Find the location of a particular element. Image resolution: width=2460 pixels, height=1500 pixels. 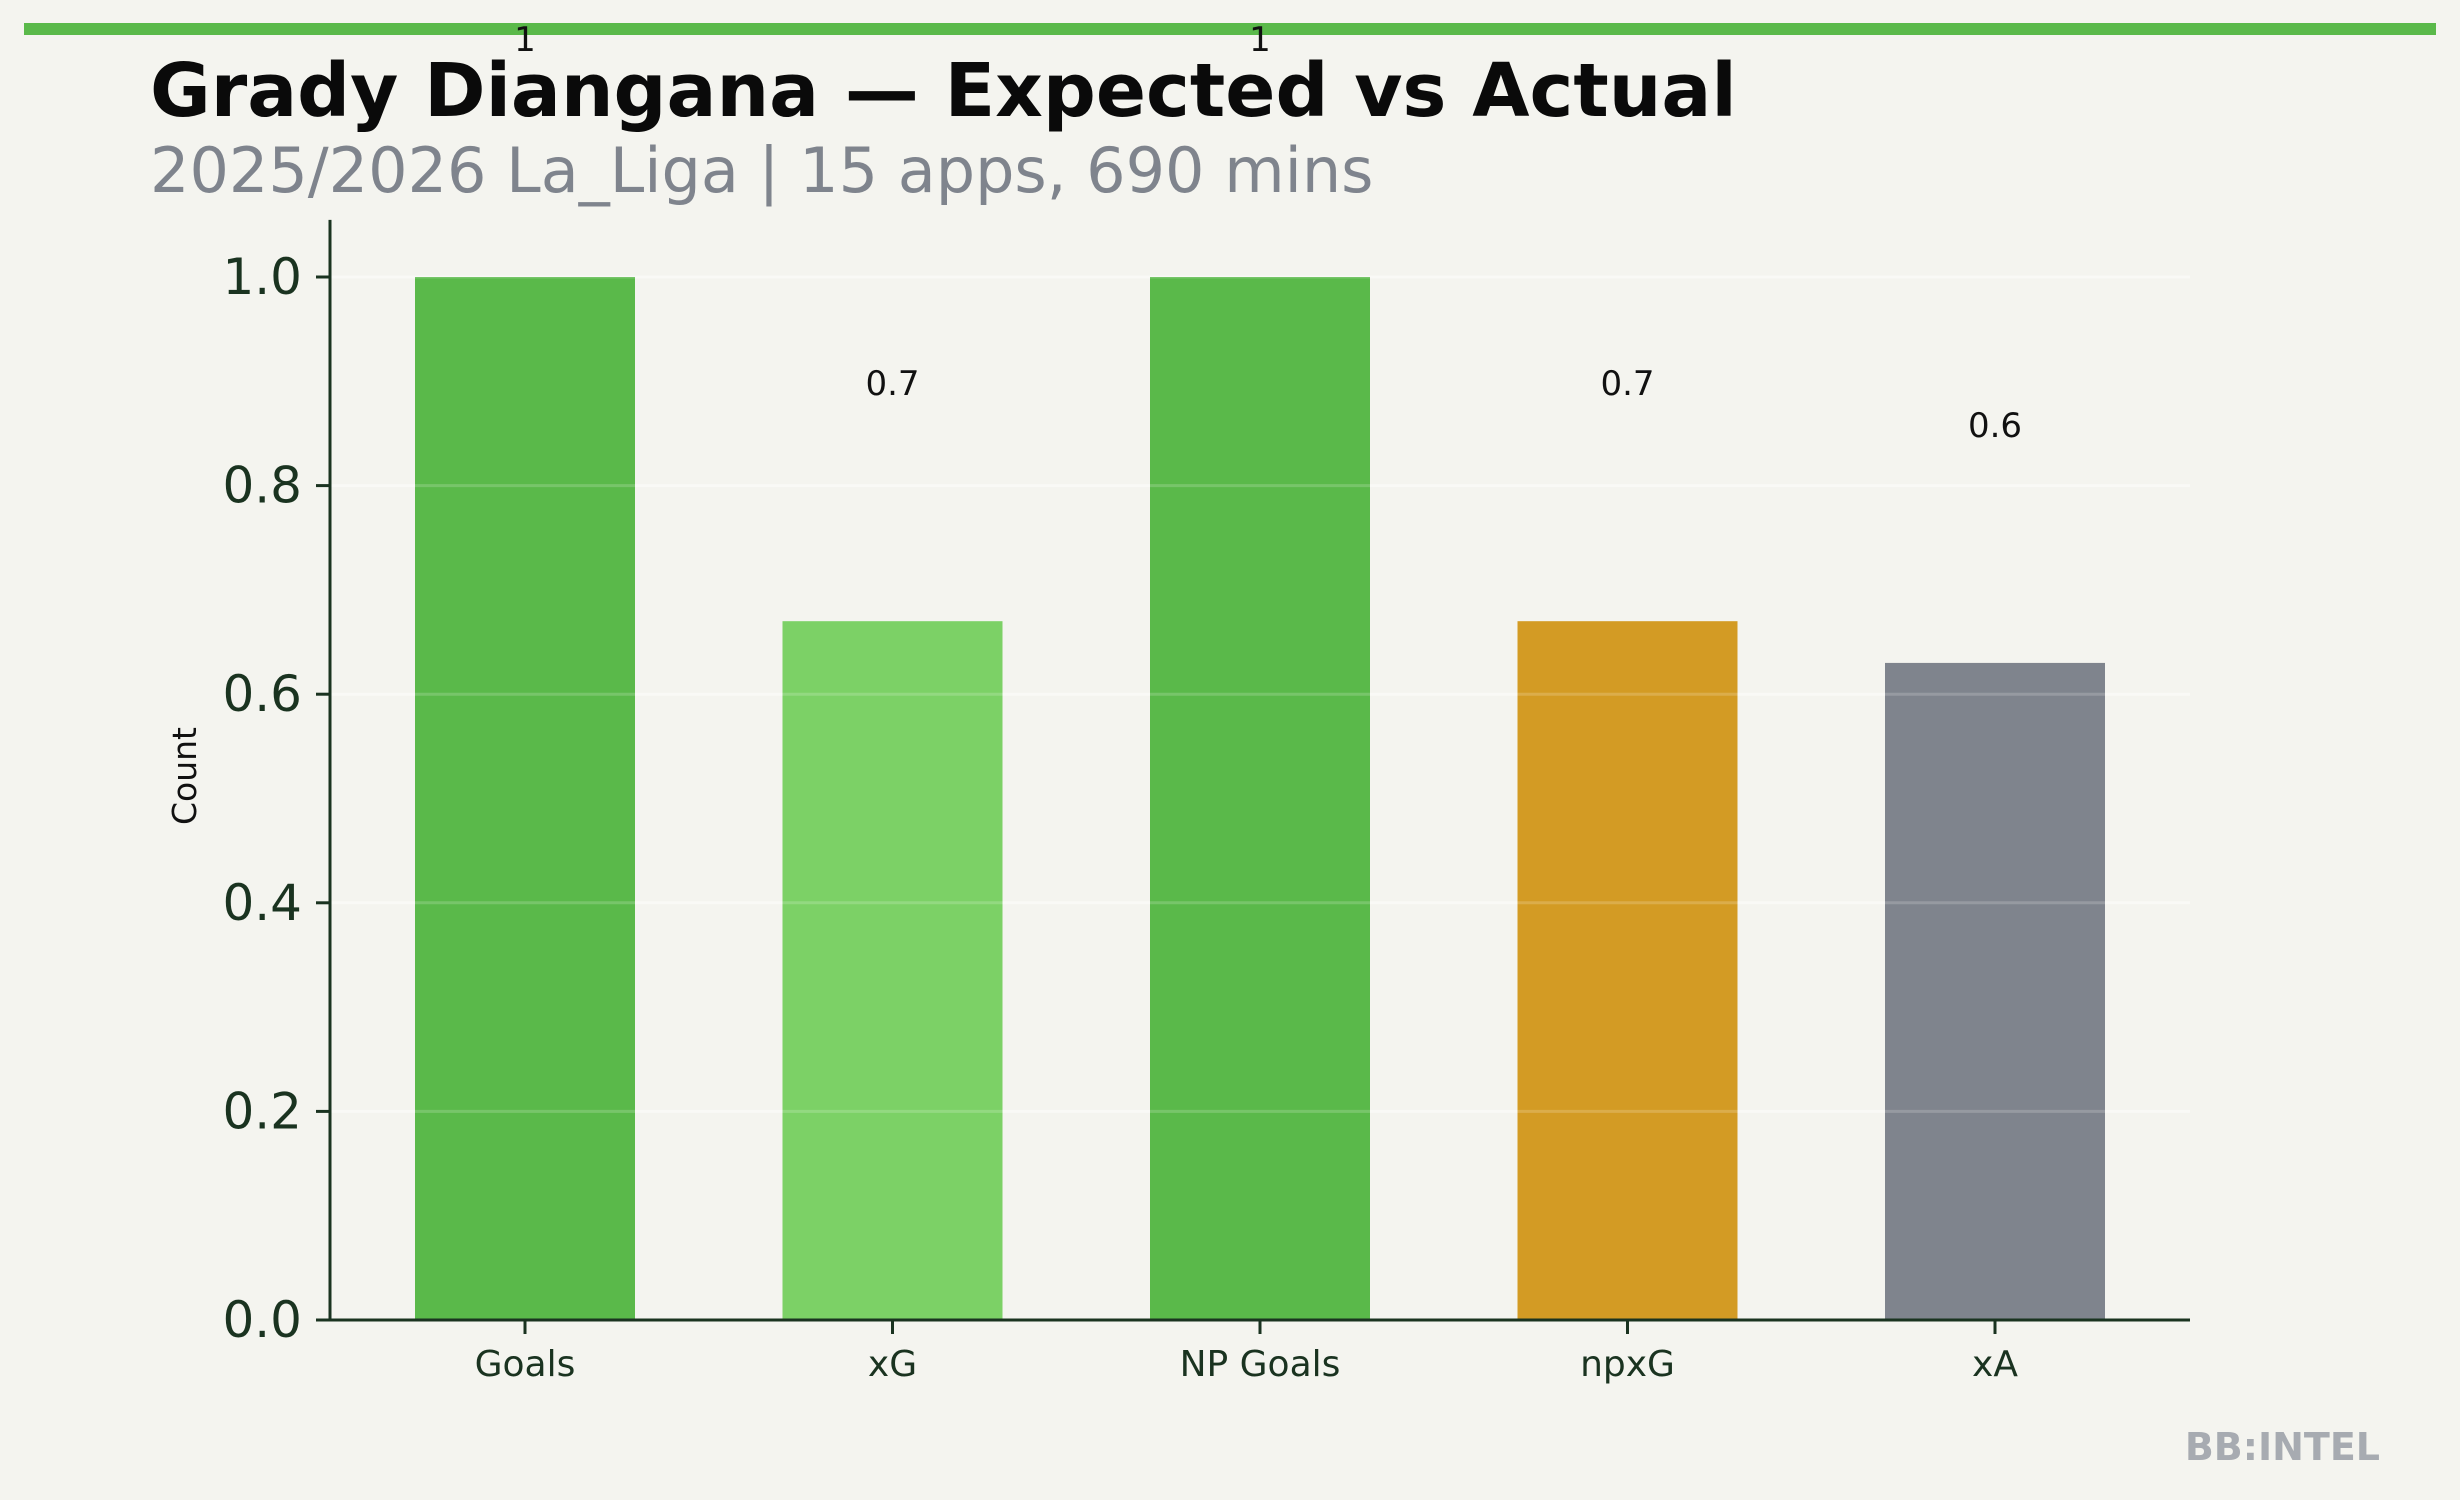

bar-goals is located at coordinates (525, 798).